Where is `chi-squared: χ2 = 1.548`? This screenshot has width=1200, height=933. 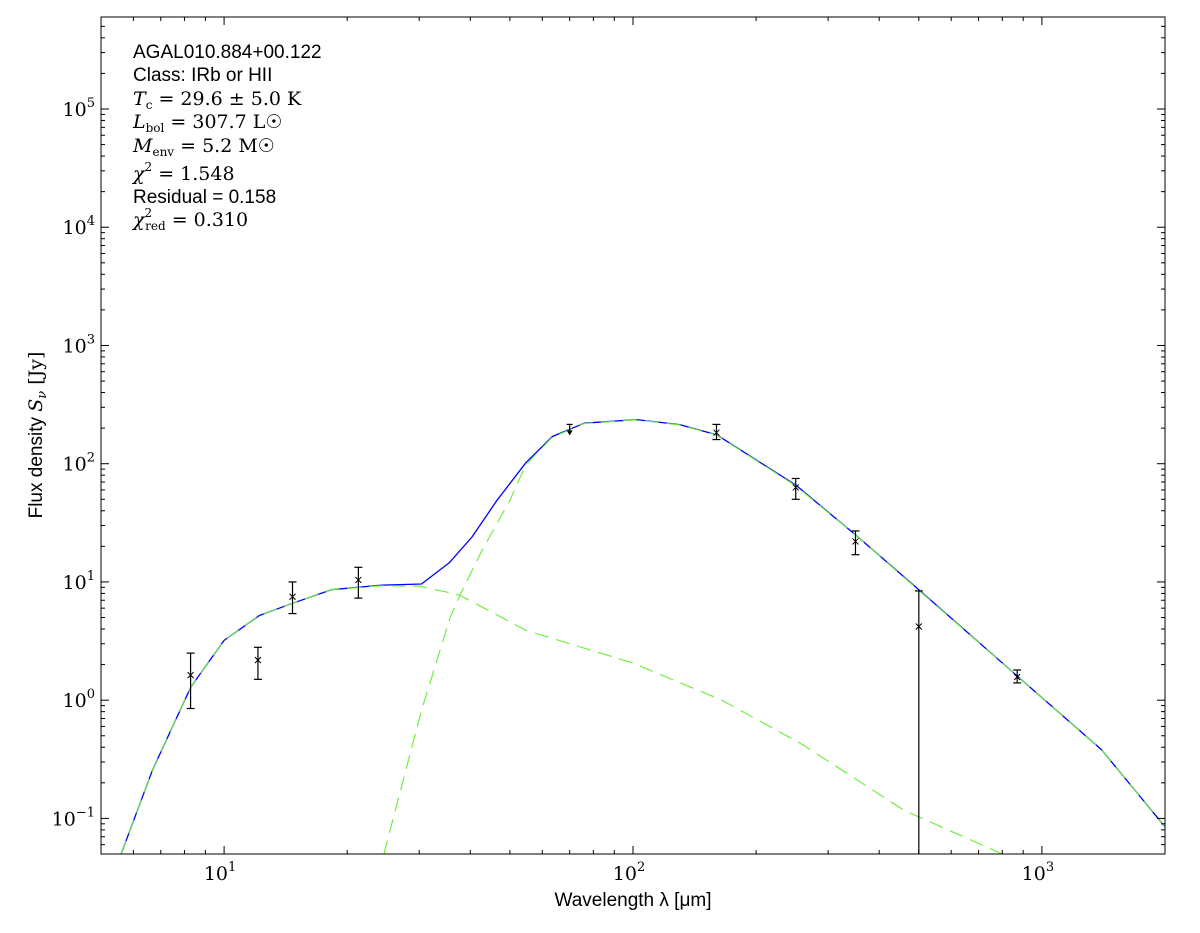 chi-squared: χ2 = 1.548 is located at coordinates (183, 172).